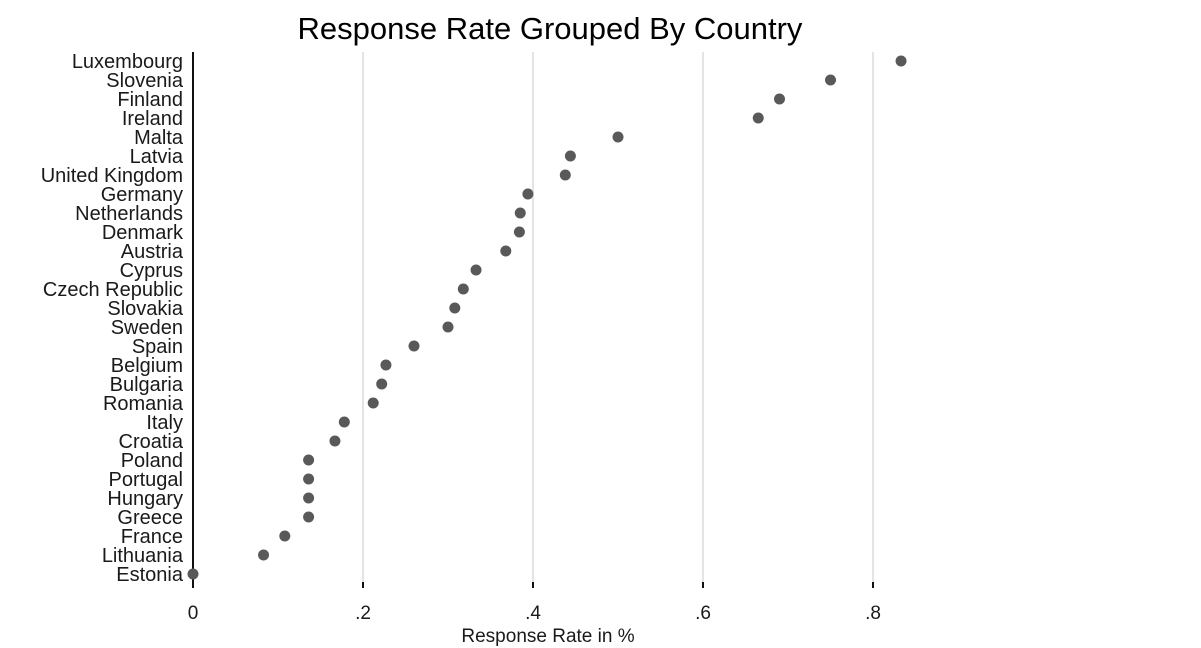 The height and width of the screenshot is (648, 1201). Describe the element at coordinates (151, 442) in the screenshot. I see `category-label: Croatia` at that location.